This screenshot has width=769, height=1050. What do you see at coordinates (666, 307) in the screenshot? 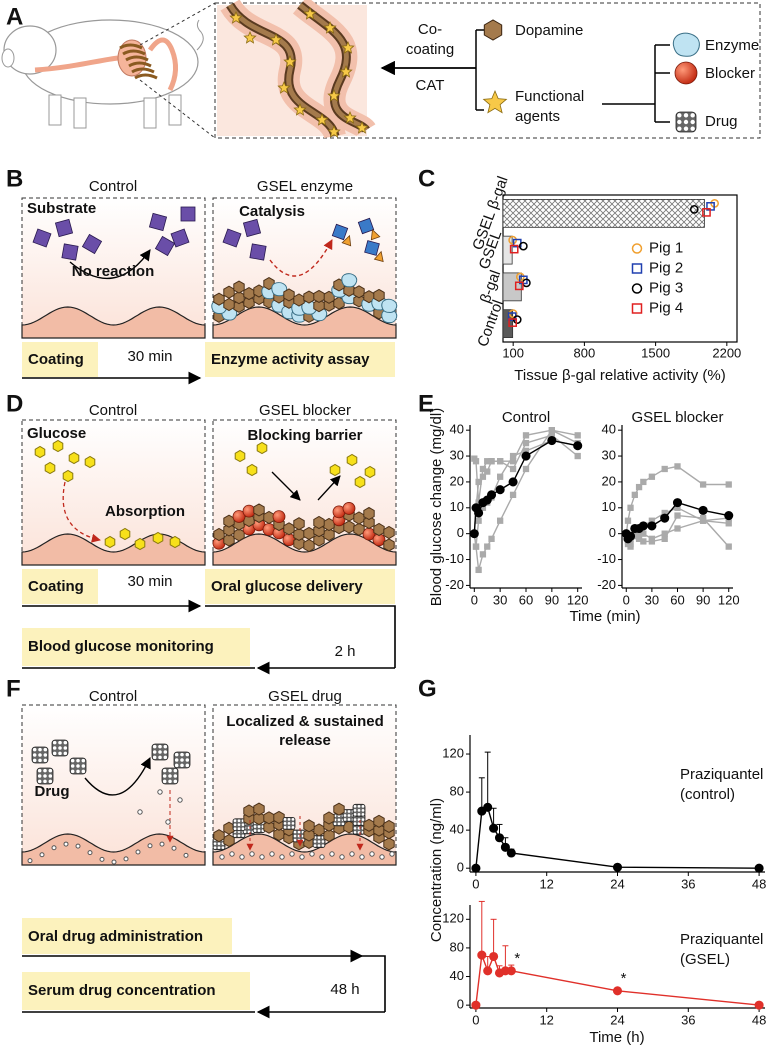
I see `legend-label: Pig 4` at bounding box center [666, 307].